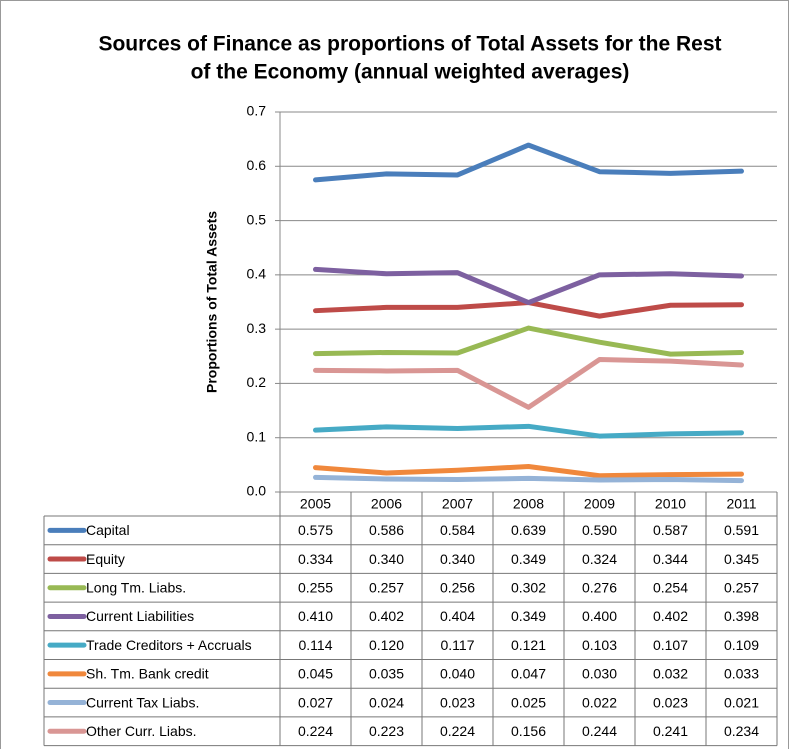 This screenshot has height=749, width=789. What do you see at coordinates (458, 645) in the screenshot?
I see `table-cell: 0.117` at bounding box center [458, 645].